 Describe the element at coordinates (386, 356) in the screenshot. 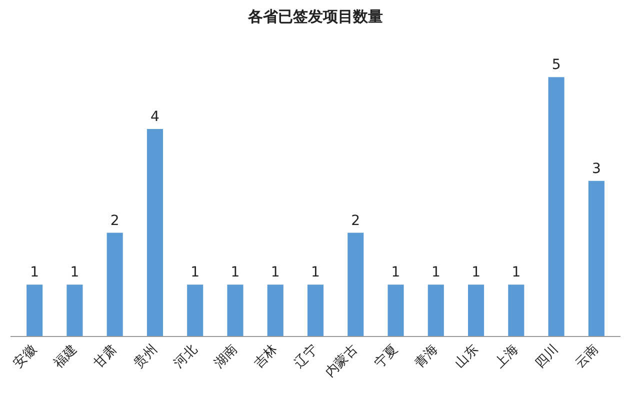

I see `x-tick-label: 宁夏` at that location.